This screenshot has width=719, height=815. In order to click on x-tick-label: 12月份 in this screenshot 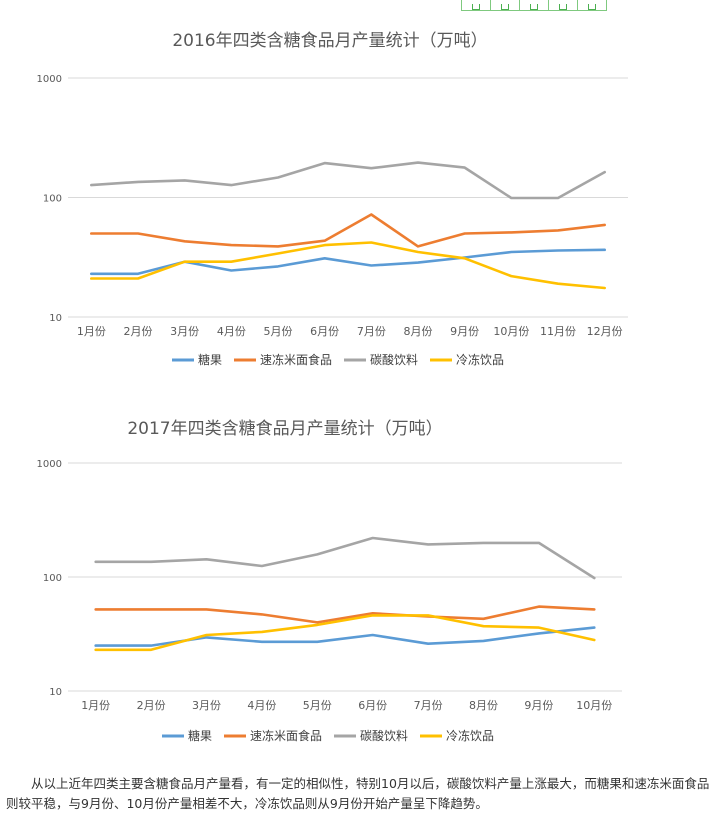, I will do `click(605, 331)`.